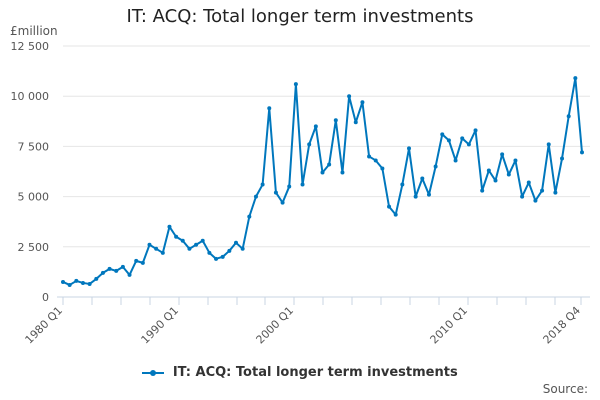 Image resolution: width=600 pixels, height=400 pixels. I want to click on x-tick-label: 1990 Q1, so click(160, 325).